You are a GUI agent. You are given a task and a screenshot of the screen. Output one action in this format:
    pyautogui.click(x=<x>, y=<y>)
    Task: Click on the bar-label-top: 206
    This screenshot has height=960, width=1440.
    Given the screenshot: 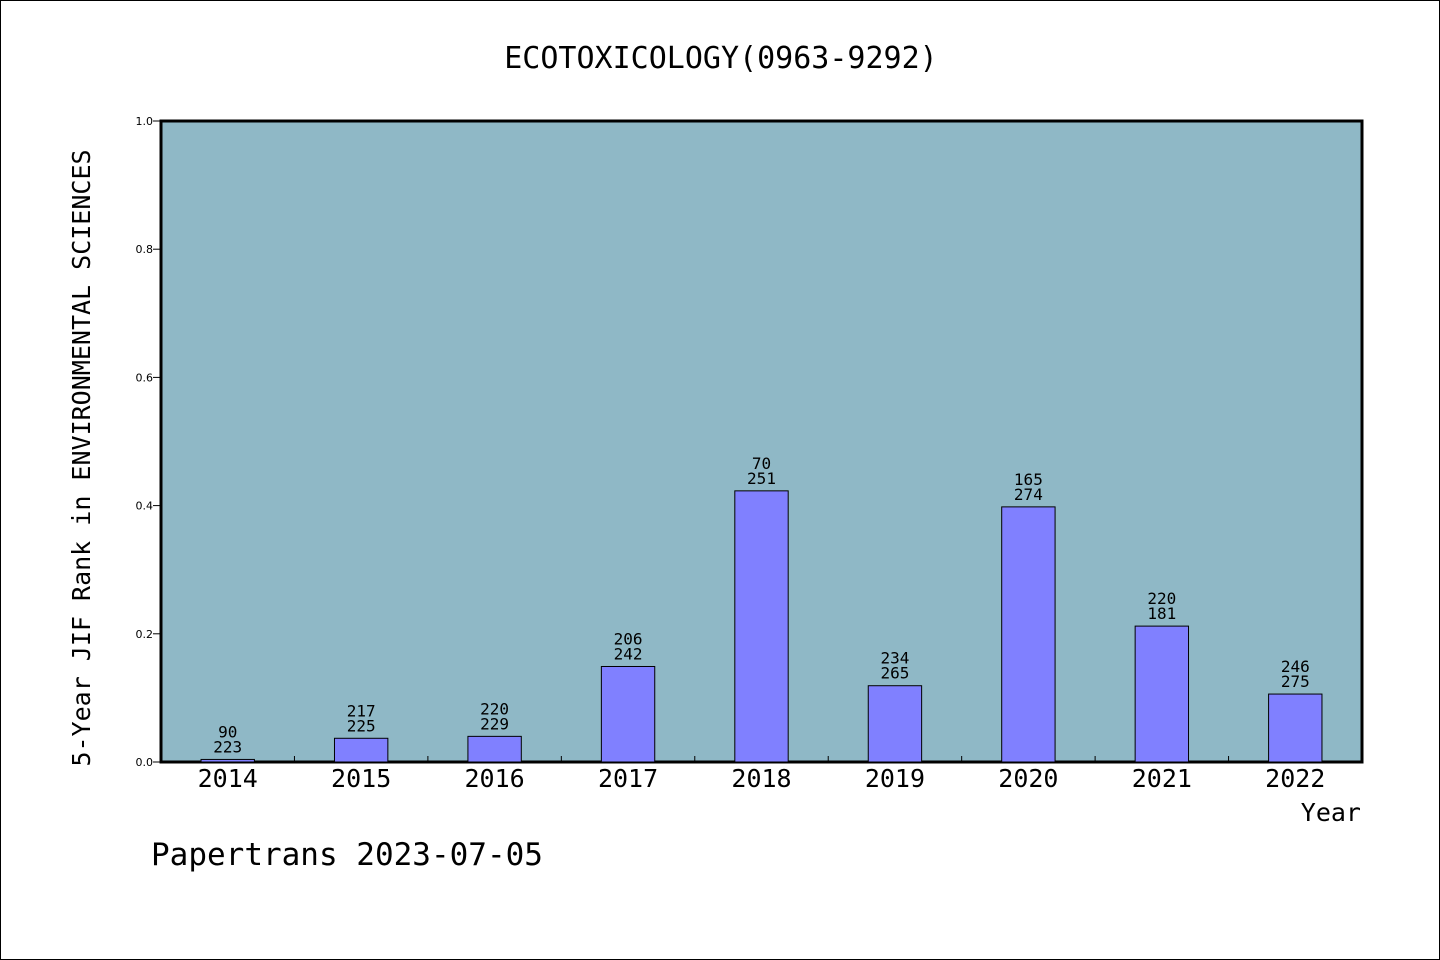 What is the action you would take?
    pyautogui.click(x=628, y=638)
    